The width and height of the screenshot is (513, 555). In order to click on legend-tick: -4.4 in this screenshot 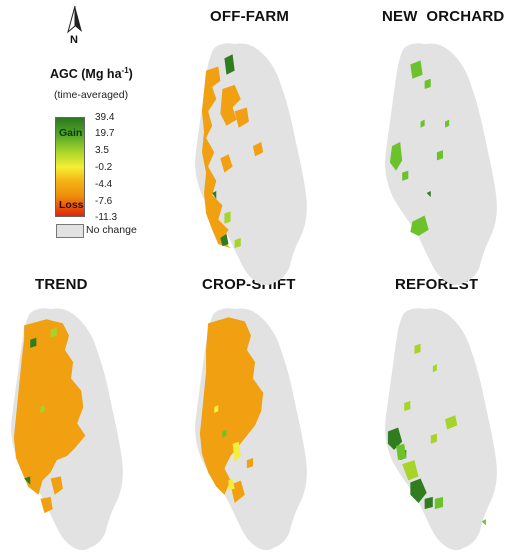, I will do `click(104, 184)`.